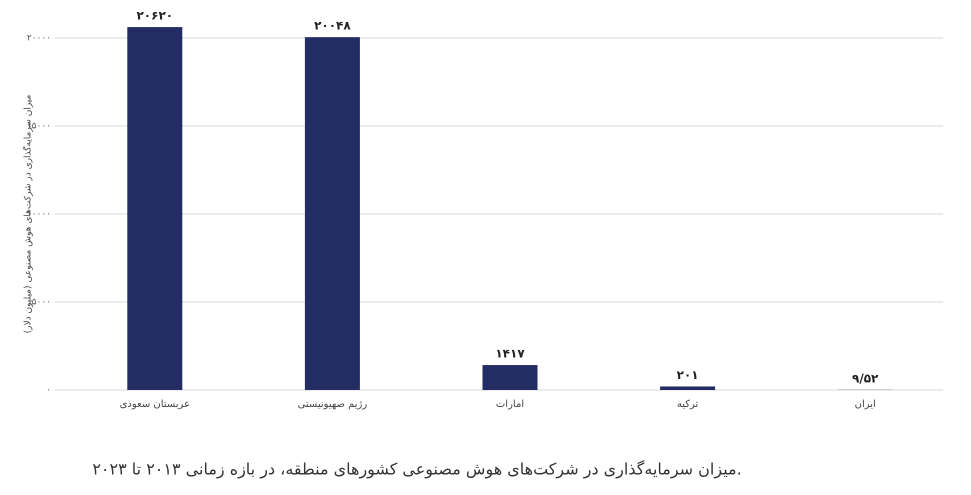  I want to click on x-tick-label: ایران, so click(865, 404).